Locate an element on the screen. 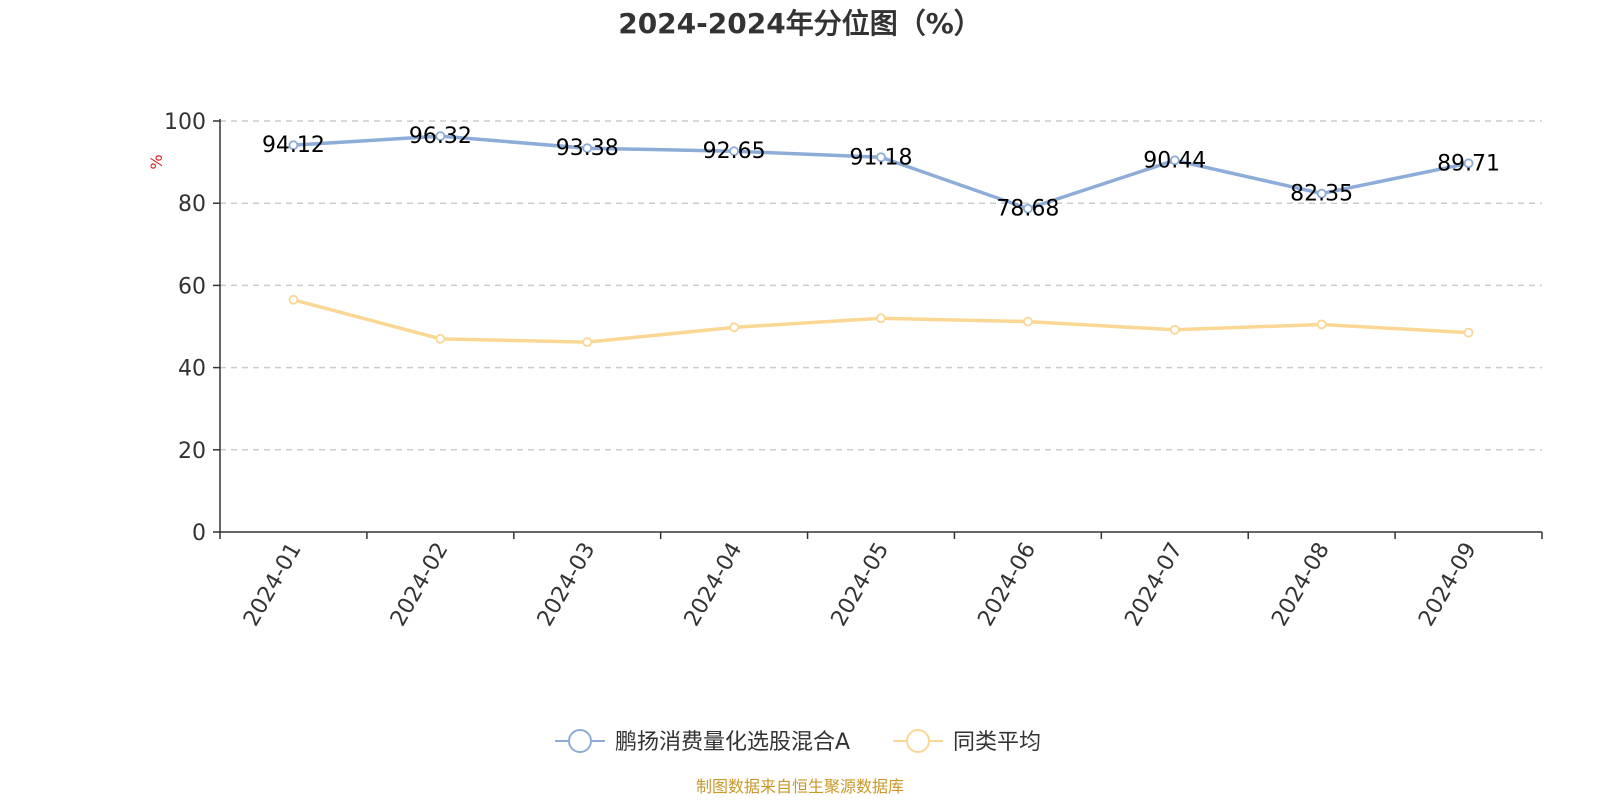 The height and width of the screenshot is (800, 1600). data-label: 92.65 is located at coordinates (734, 151).